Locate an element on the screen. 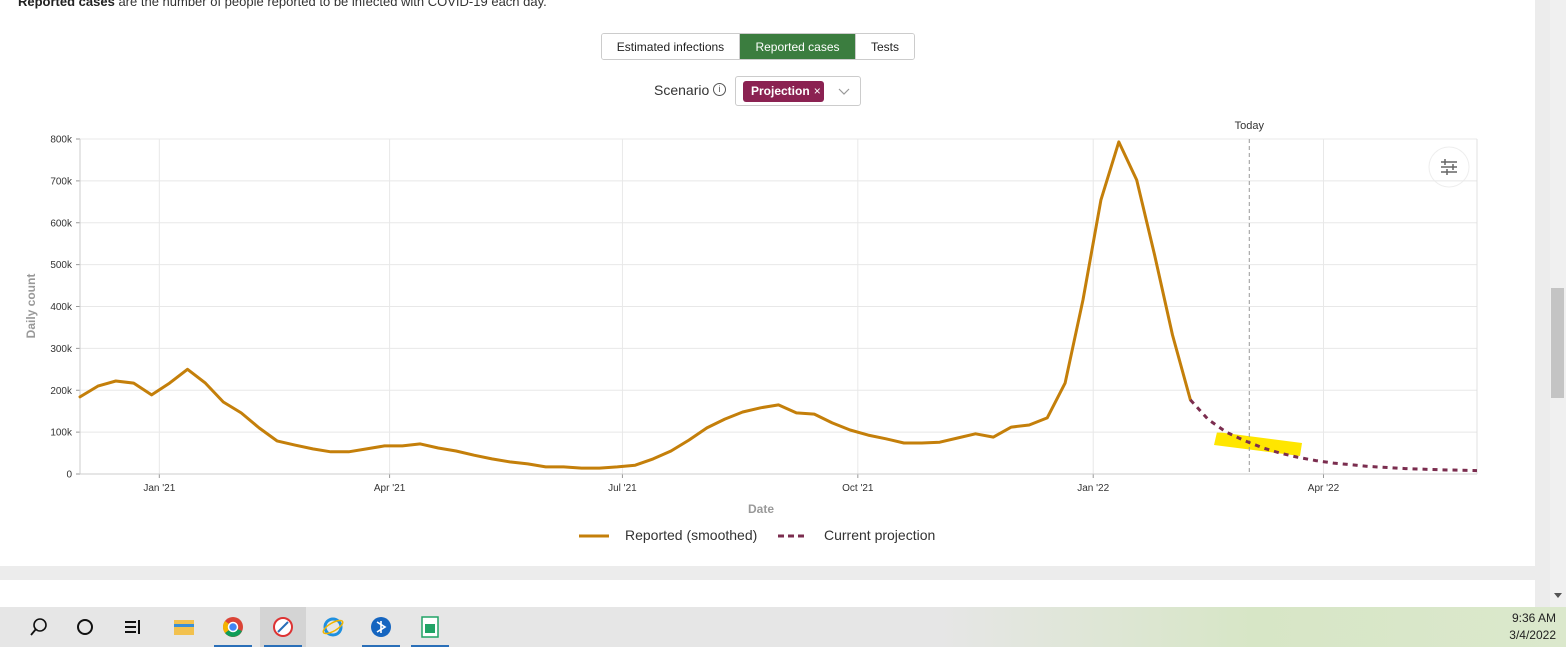 The height and width of the screenshot is (647, 1566). tab: Tests is located at coordinates (885, 46).